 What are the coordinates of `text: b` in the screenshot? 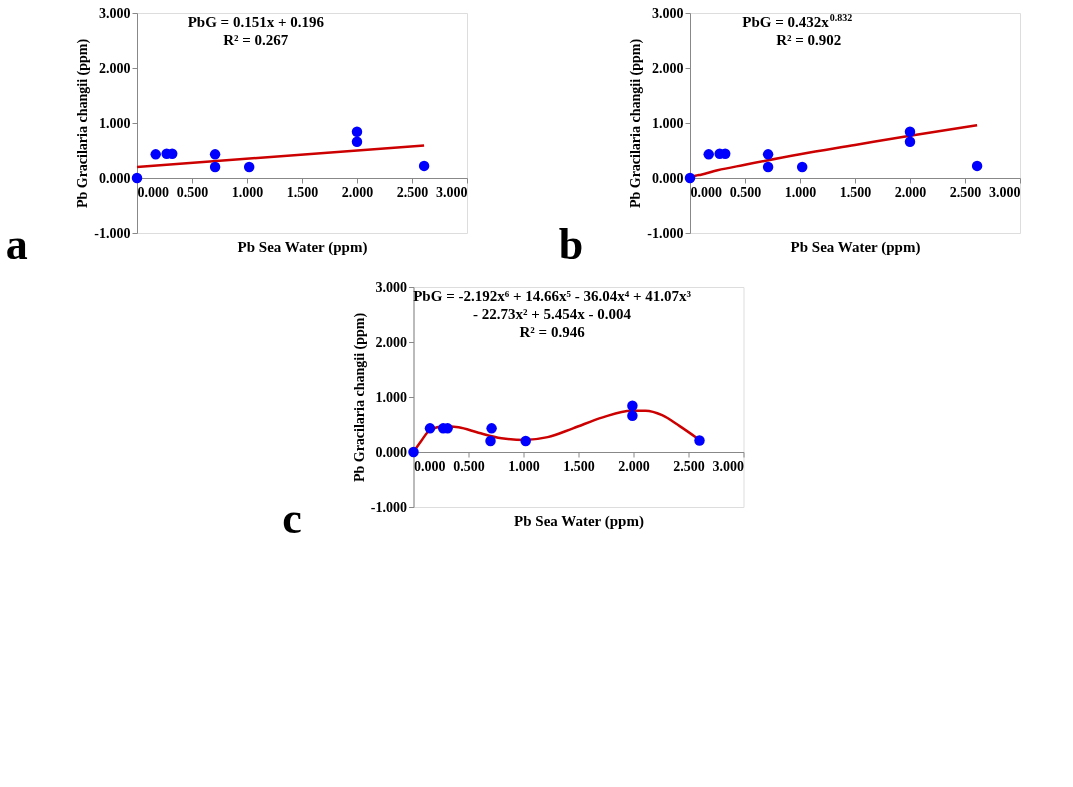 It's located at (571, 244).